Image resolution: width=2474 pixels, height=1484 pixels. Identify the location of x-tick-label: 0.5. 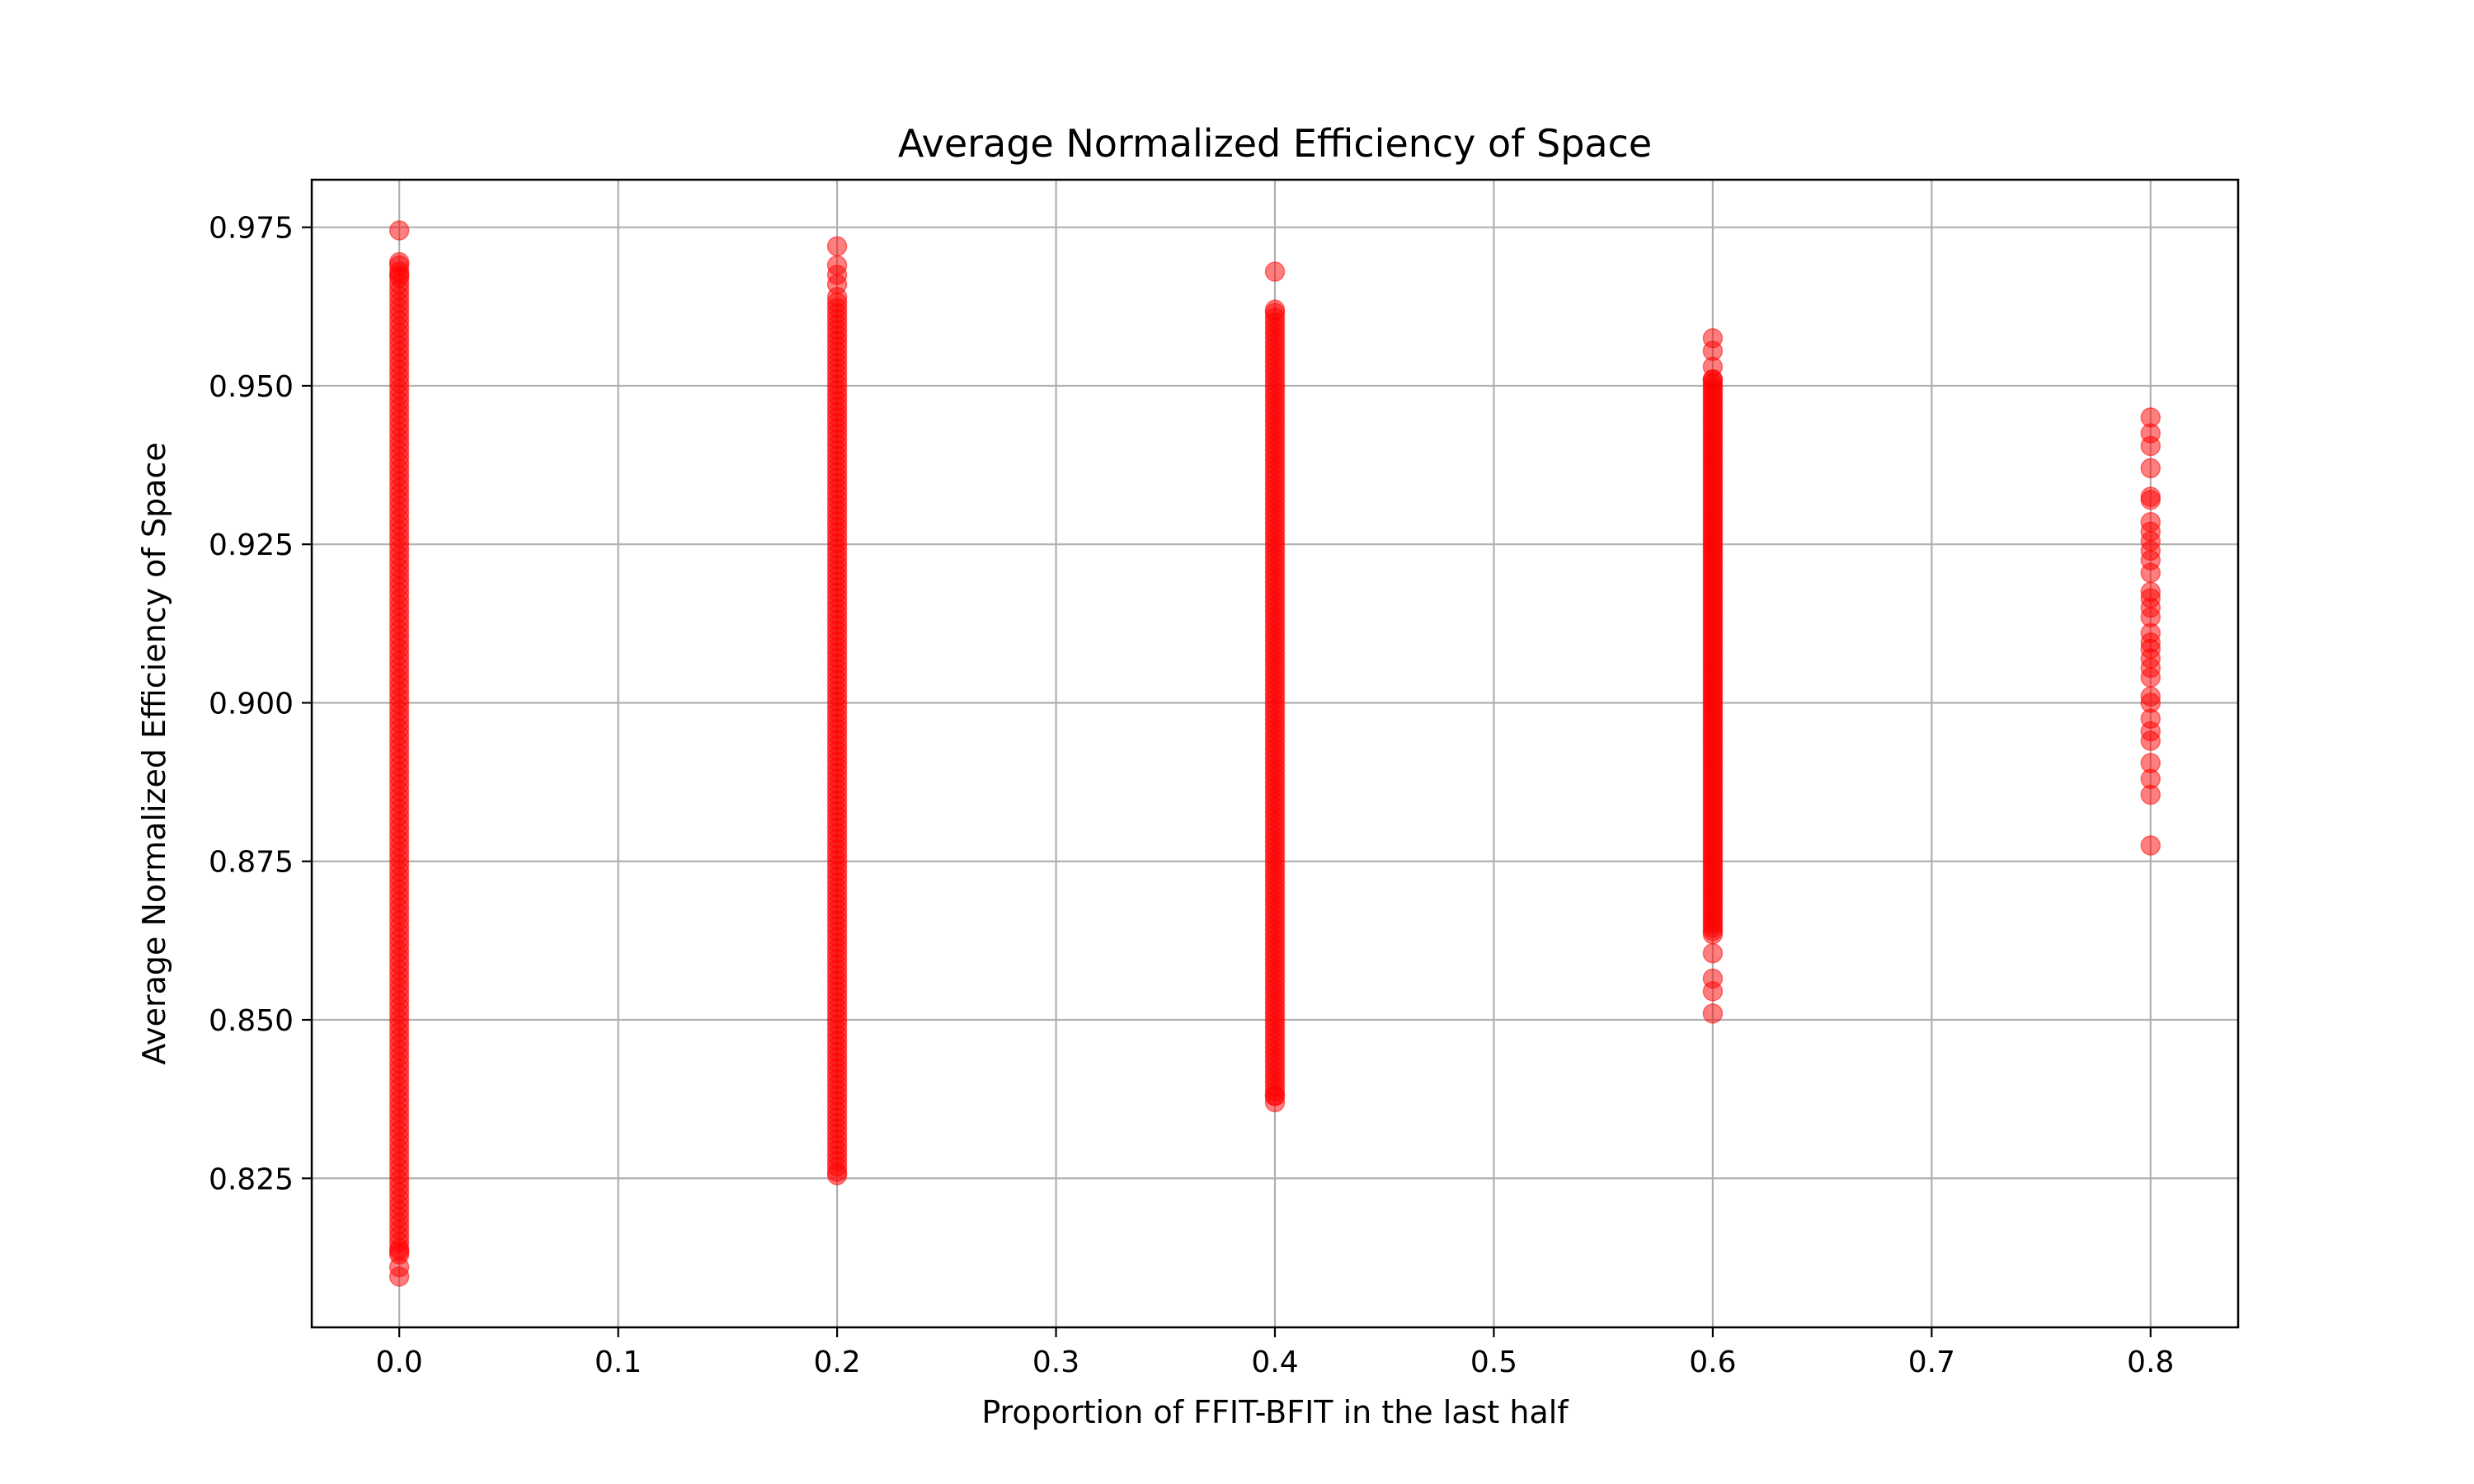
(1493, 1362).